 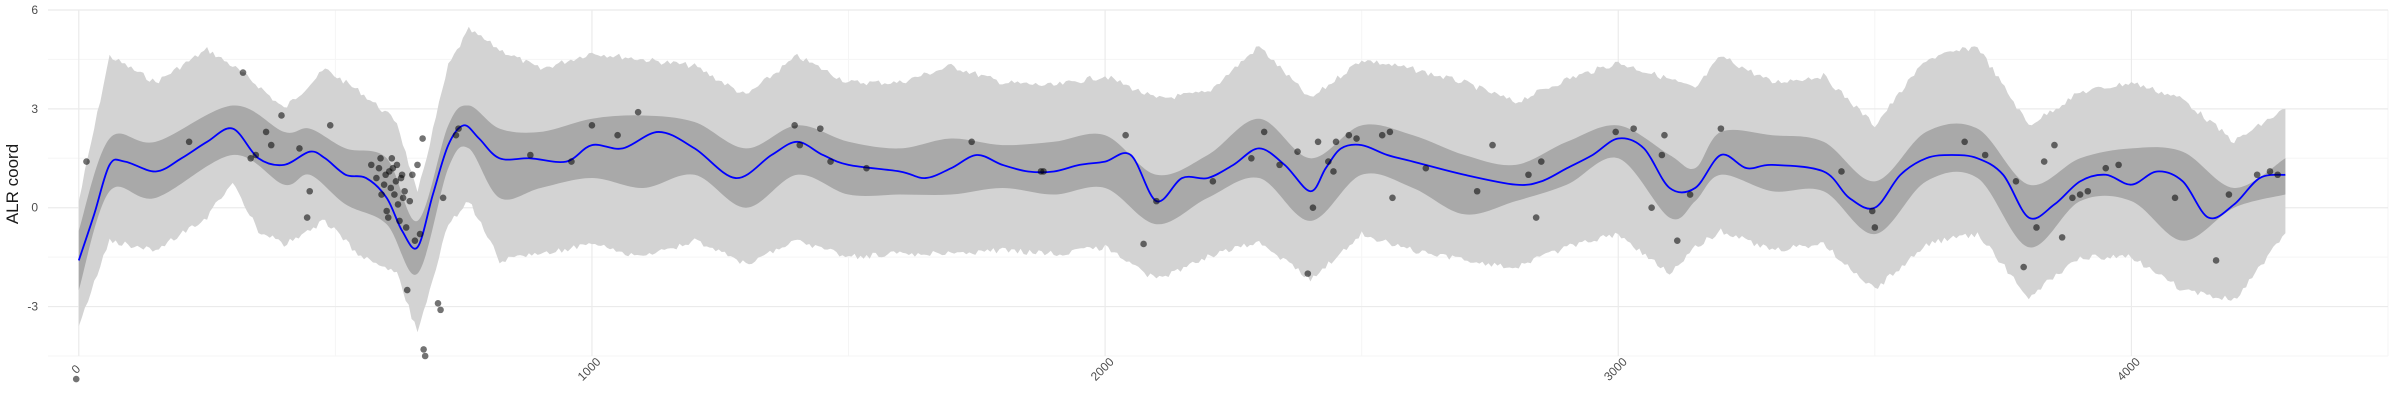 I want to click on y-axis-title: ALR coord, so click(x=12, y=184).